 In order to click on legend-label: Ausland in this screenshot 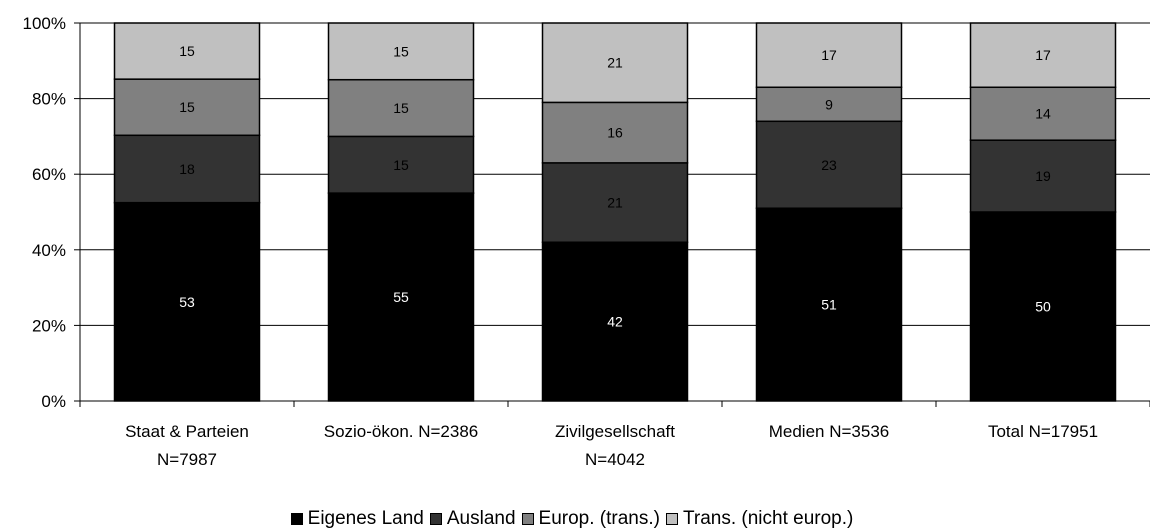, I will do `click(481, 518)`.